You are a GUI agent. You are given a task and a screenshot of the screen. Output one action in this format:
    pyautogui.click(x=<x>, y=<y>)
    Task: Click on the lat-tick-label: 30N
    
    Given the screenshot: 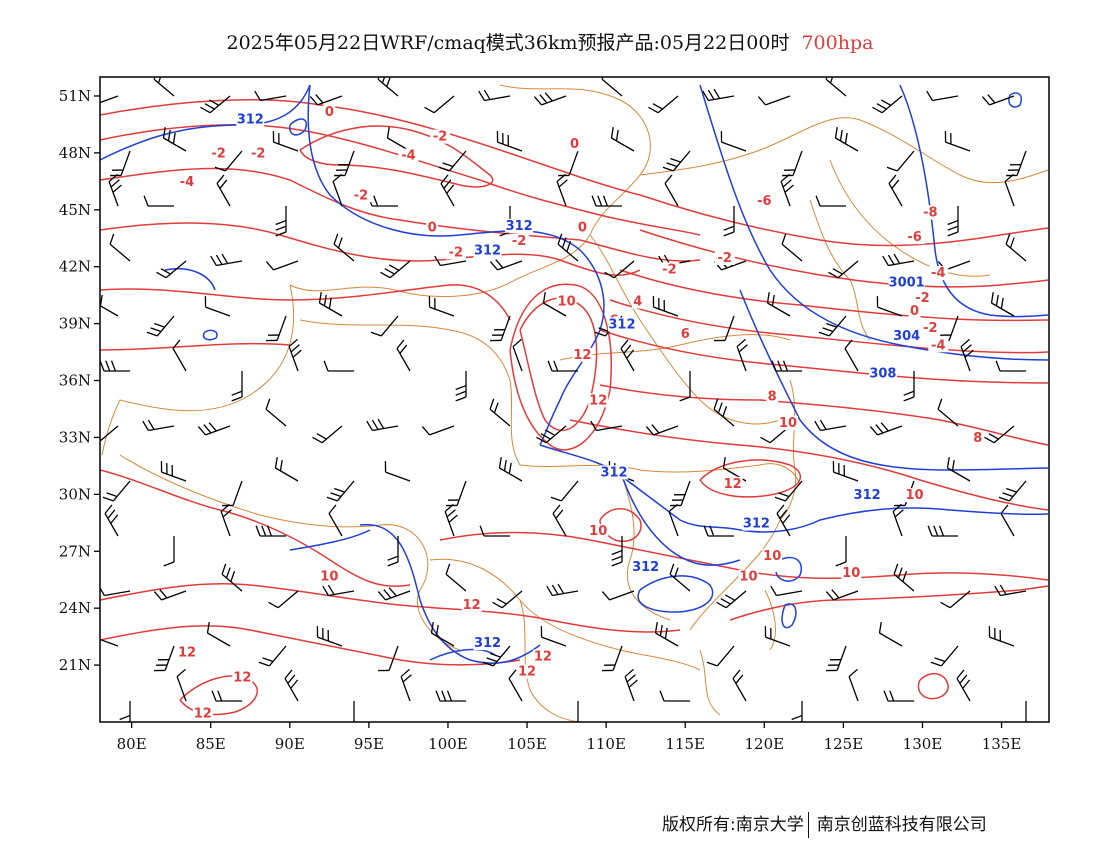 What is the action you would take?
    pyautogui.click(x=75, y=494)
    